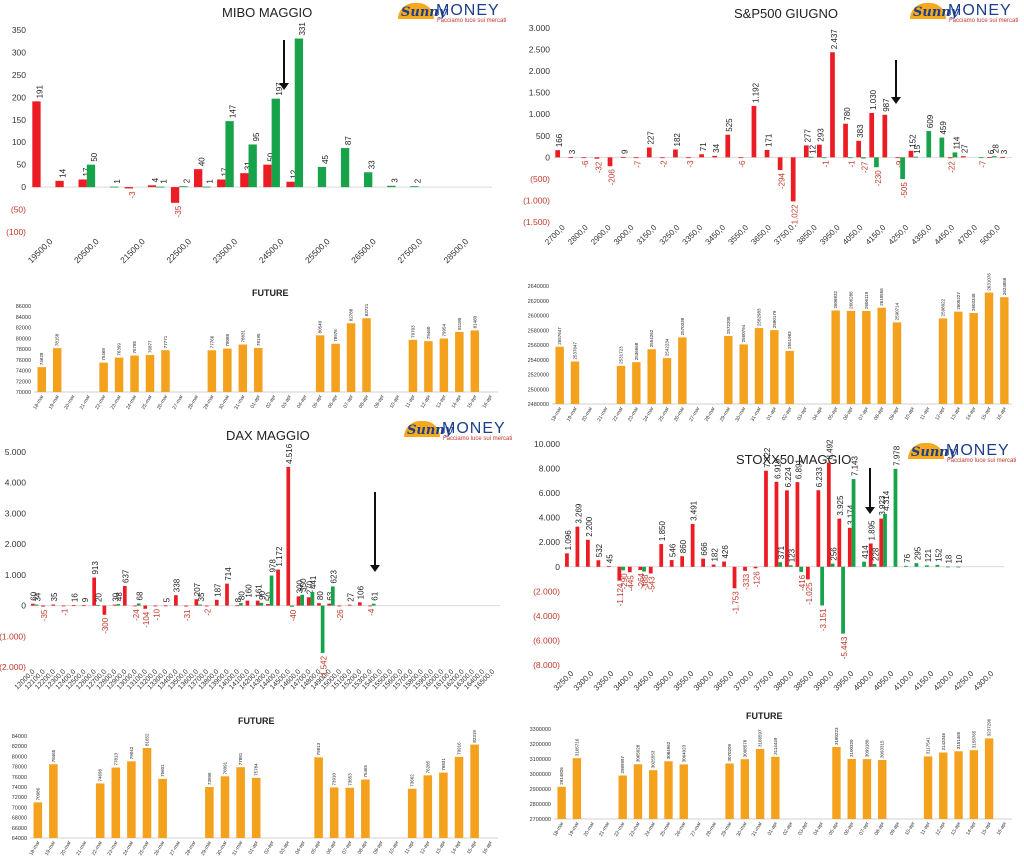 The height and width of the screenshot is (863, 1024). What do you see at coordinates (53, 755) in the screenshot?
I see `dax-future-data-label: 78465` at bounding box center [53, 755].